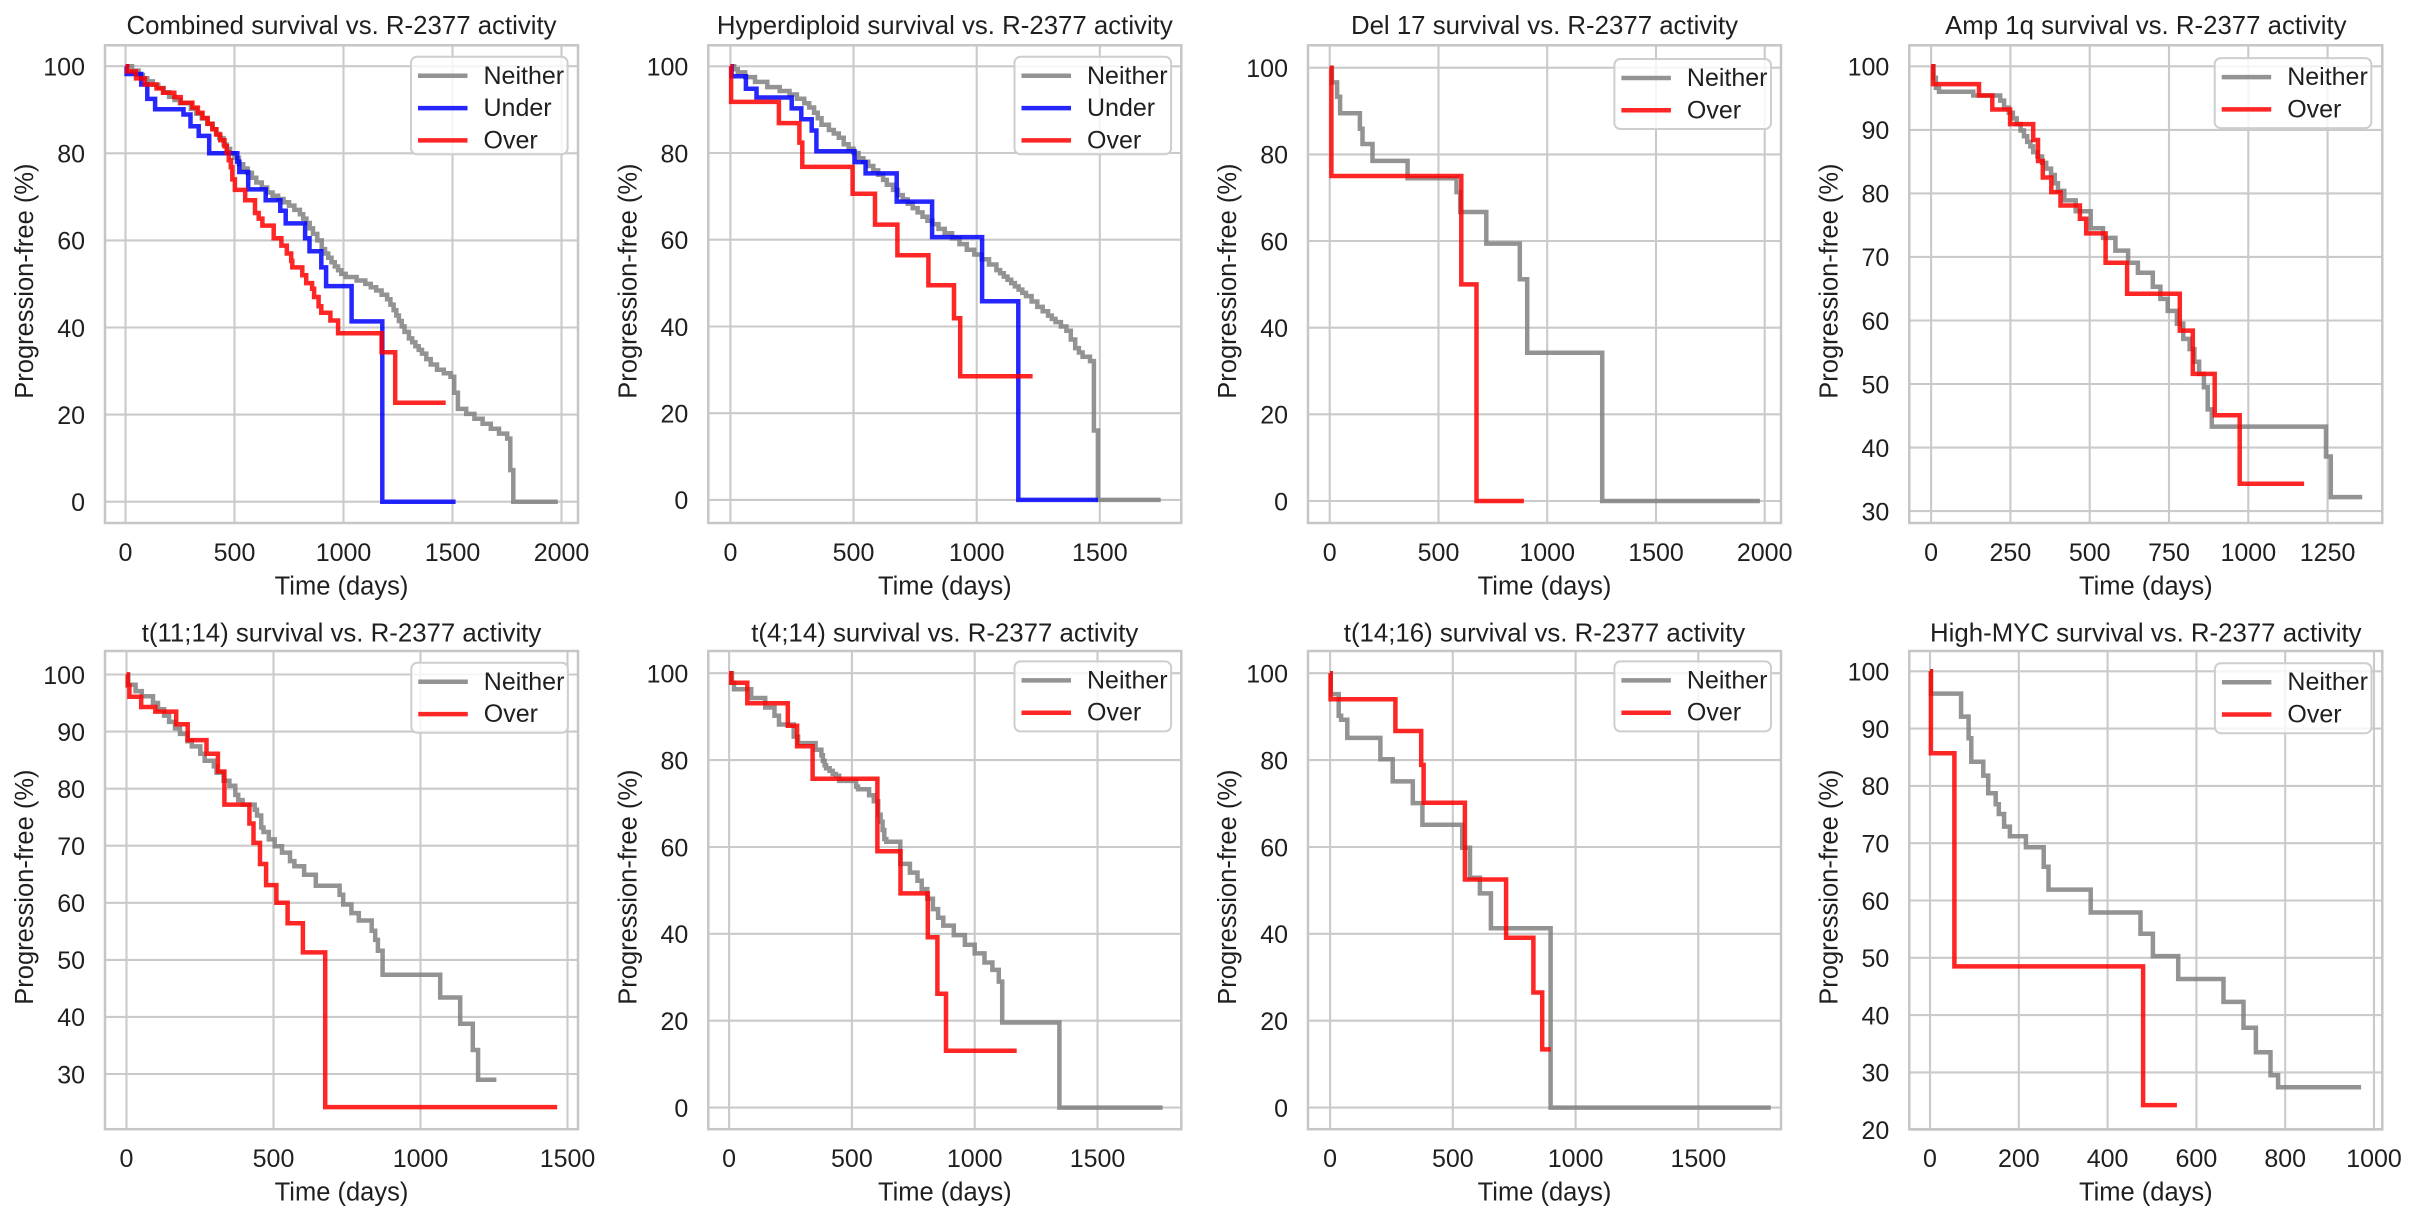 Image resolution: width=2418 pixels, height=1218 pixels. What do you see at coordinates (2108, 1159) in the screenshot?
I see `svg-text: 400` at bounding box center [2108, 1159].